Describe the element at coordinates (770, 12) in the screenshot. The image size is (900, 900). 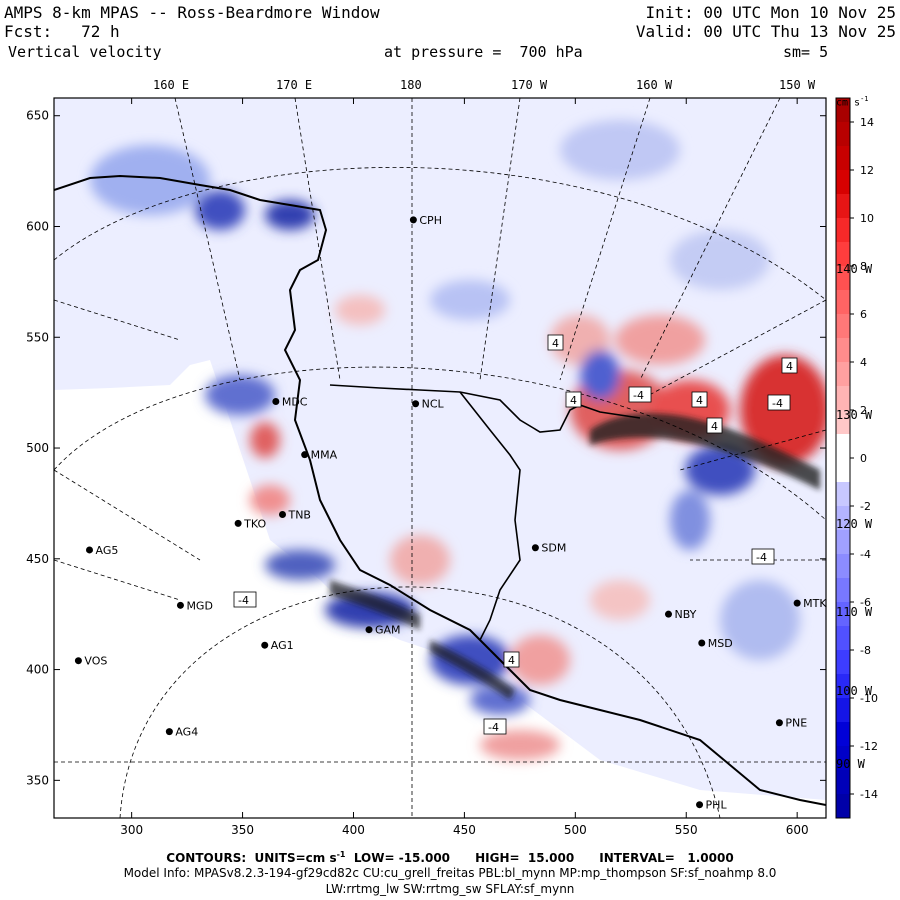
I see `init-time: Init: 00 UTC Mon 10 Nov 25` at that location.